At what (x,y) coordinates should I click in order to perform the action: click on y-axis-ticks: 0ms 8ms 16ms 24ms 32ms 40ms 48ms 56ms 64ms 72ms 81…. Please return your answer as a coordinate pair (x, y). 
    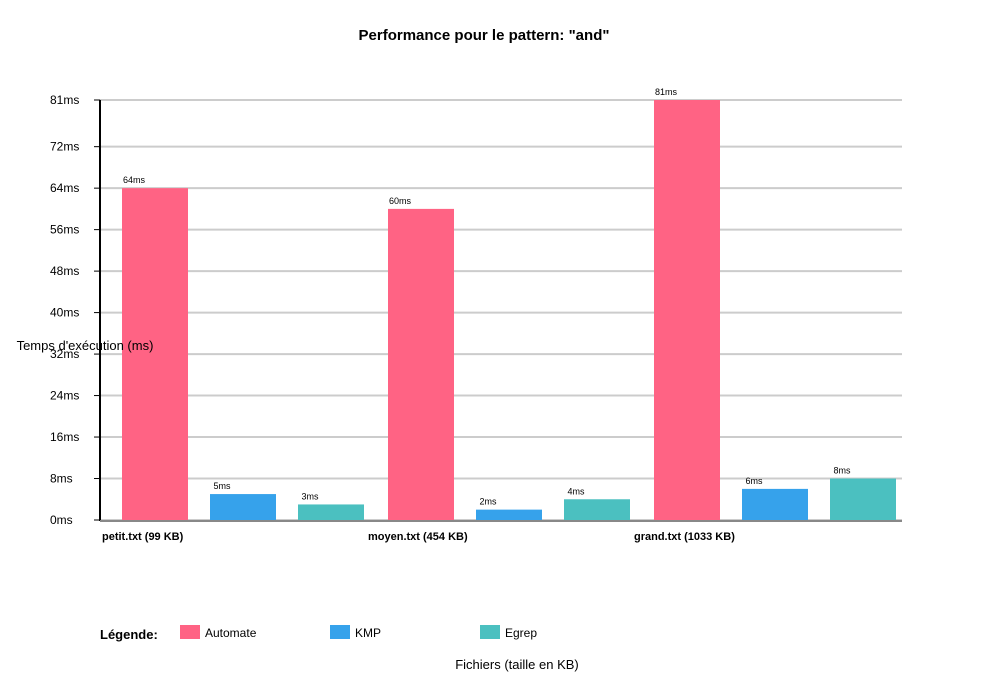
    Looking at the image, I should click on (75, 310).